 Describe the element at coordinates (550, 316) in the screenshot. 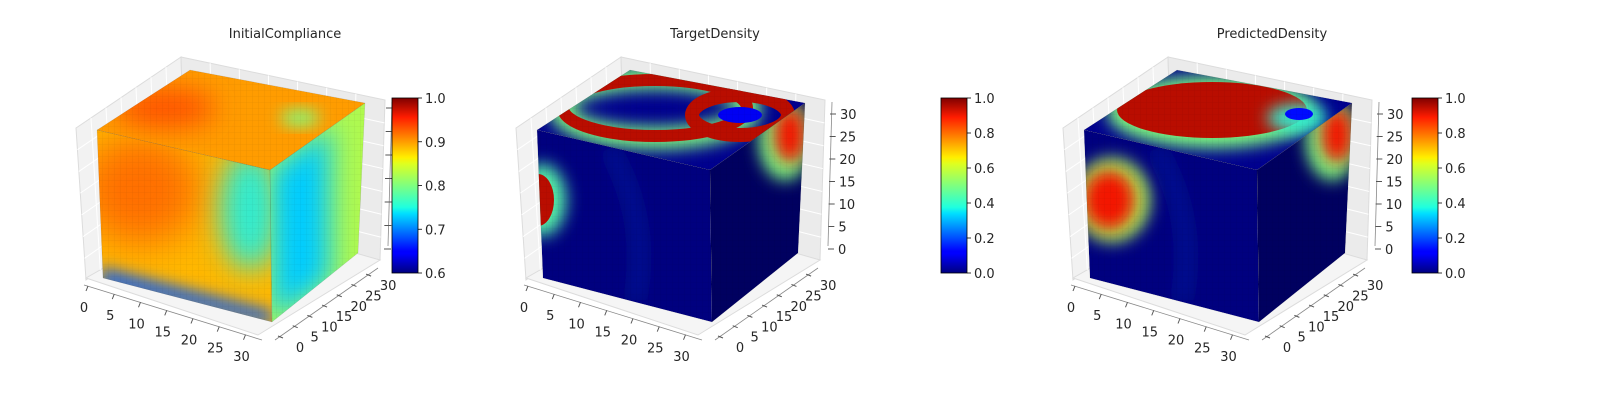

I see `x-tick-label: 5` at that location.